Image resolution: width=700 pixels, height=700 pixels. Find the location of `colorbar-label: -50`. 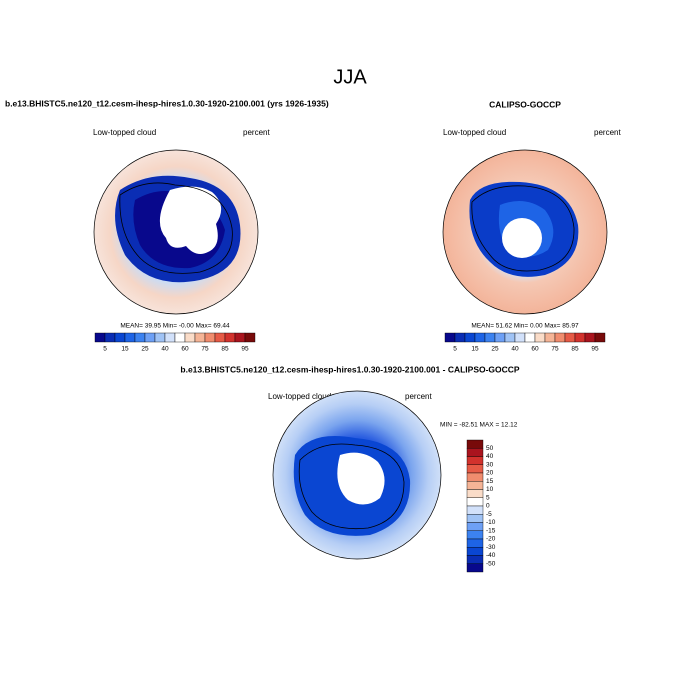

colorbar-label: -50 is located at coordinates (491, 563).